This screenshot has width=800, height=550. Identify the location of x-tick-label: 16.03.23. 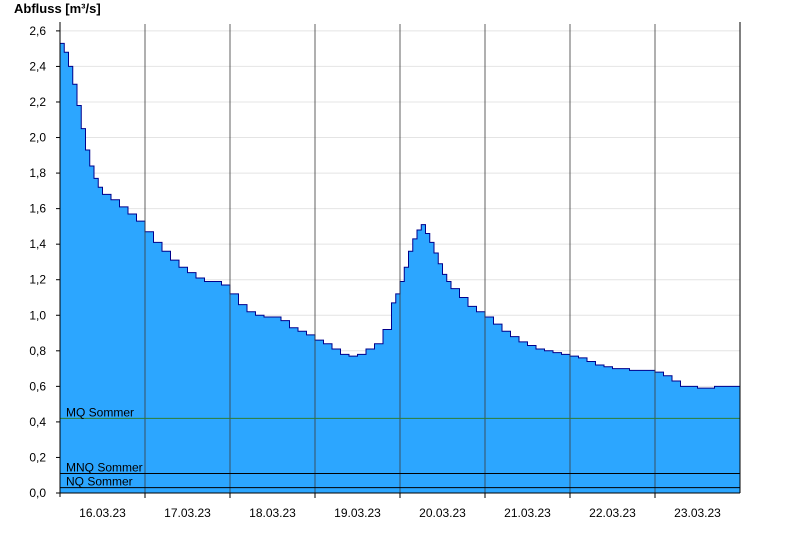
(102, 513).